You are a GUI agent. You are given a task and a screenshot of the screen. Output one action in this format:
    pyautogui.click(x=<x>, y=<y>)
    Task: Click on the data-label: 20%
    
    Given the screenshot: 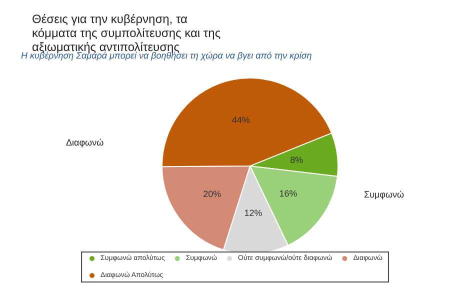 What is the action you would take?
    pyautogui.click(x=212, y=193)
    